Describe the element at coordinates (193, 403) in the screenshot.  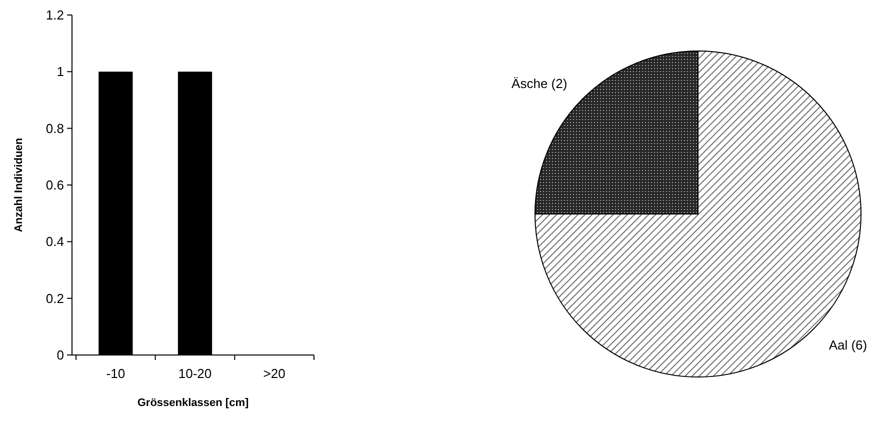
I see `x-axis-title: Grössenklassen [cm]` at that location.